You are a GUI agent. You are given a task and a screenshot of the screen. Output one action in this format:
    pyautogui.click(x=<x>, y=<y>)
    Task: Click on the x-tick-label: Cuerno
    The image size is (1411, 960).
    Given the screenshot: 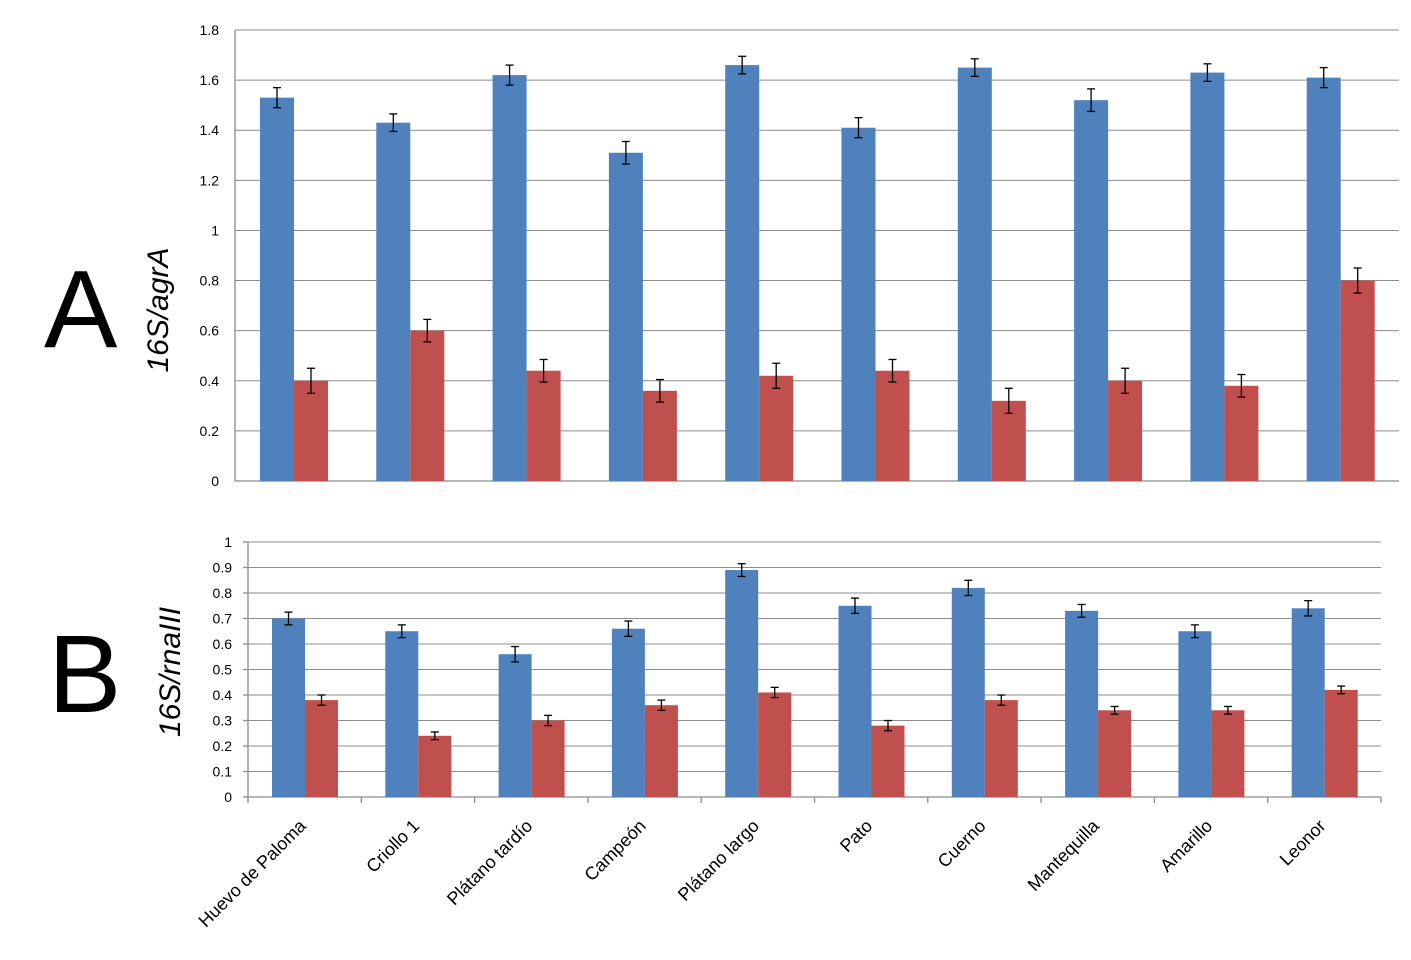 What is the action you would take?
    pyautogui.click(x=962, y=844)
    